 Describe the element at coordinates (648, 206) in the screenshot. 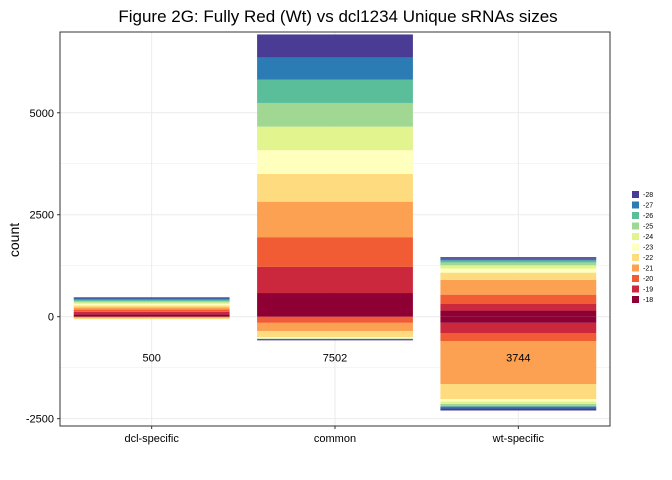

I see `legend-label: -27` at that location.